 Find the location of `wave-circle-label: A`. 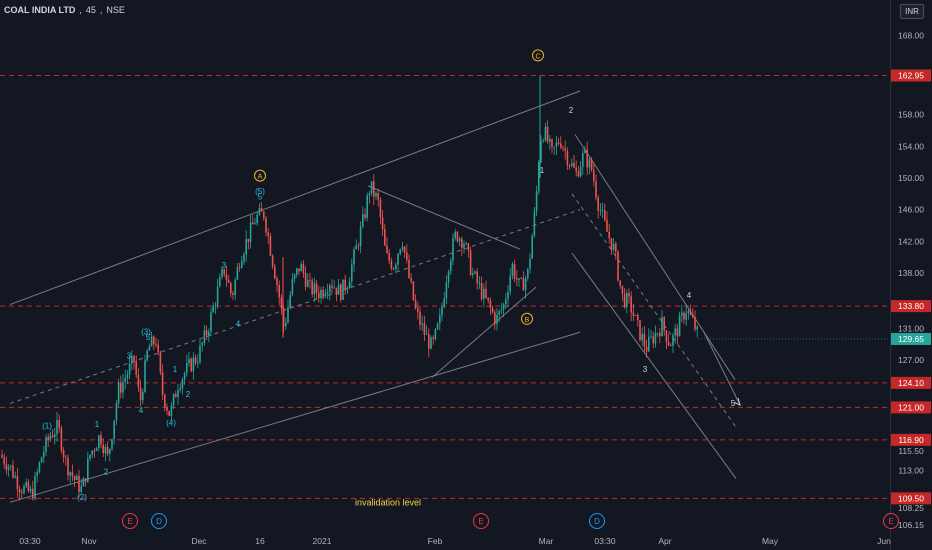

wave-circle-label: A is located at coordinates (260, 177).